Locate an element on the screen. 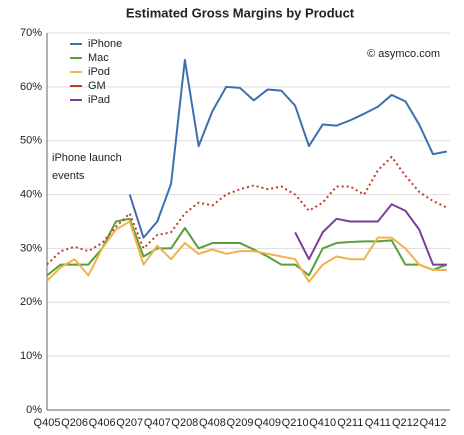 Image resolution: width=464 pixels, height=435 pixels. x-tick-label: Q405 is located at coordinates (47, 423).